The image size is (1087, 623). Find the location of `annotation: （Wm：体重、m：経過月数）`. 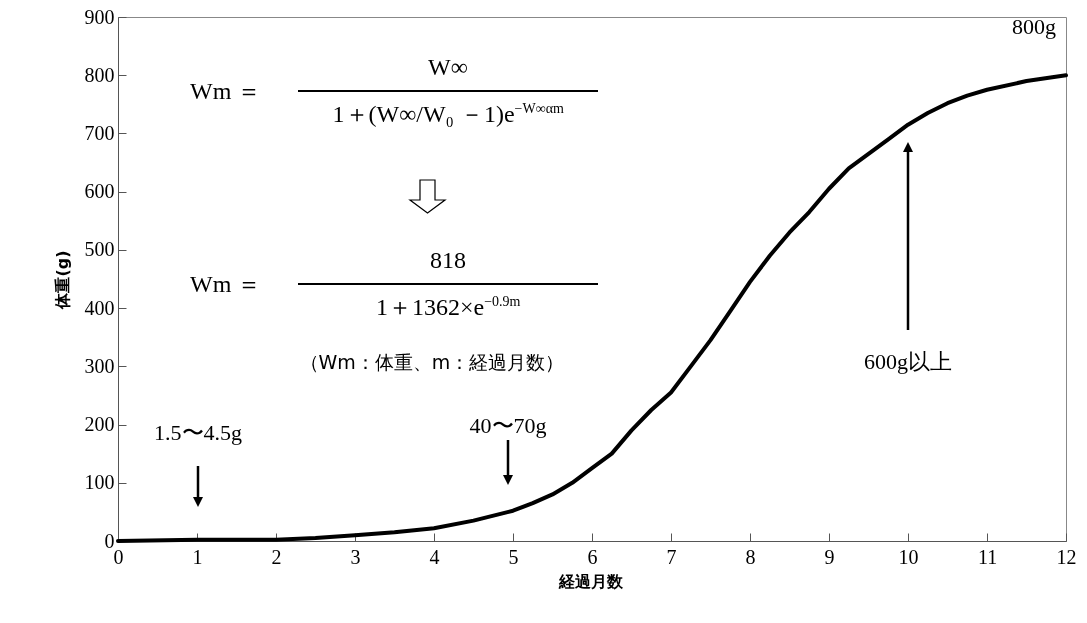

annotation: （Wm：体重、m：経過月数） is located at coordinates (432, 362).